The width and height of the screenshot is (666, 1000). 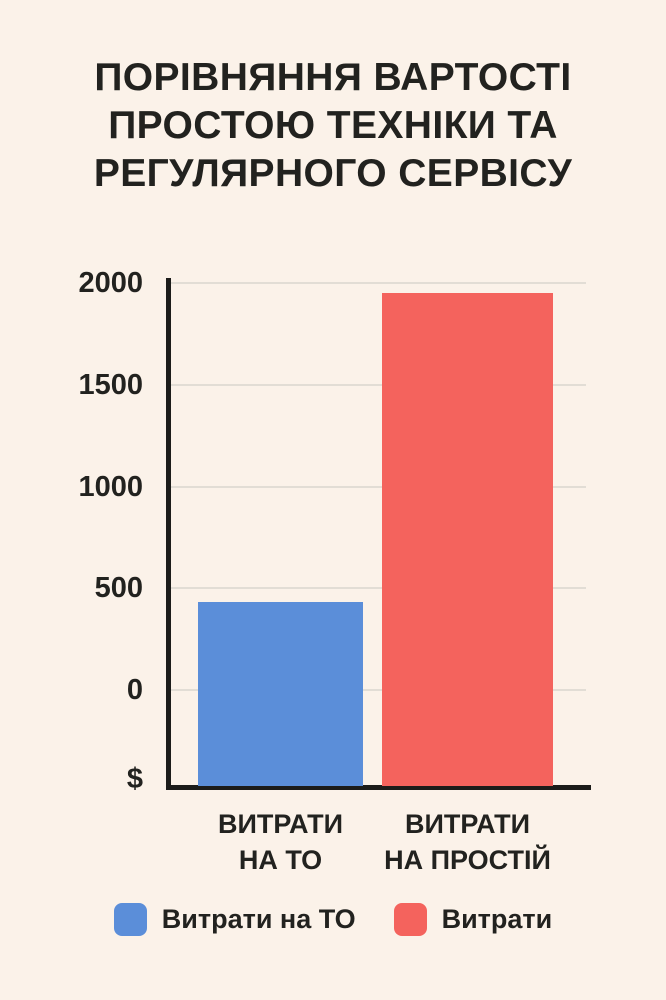 I want to click on x-axis-line, so click(x=378, y=787).